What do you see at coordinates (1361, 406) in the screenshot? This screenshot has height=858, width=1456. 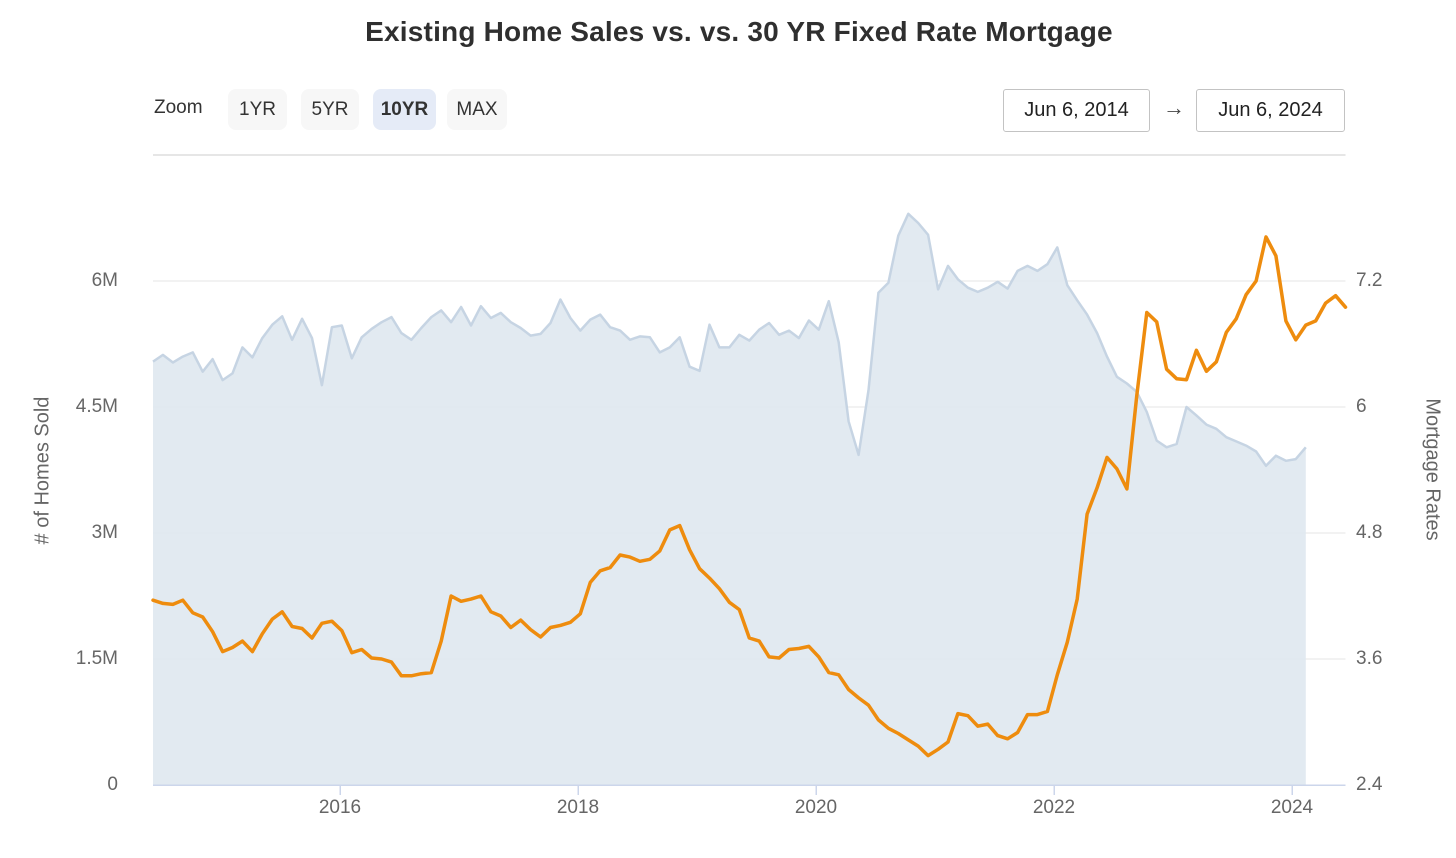 I see `right-axis-tick: 6` at bounding box center [1361, 406].